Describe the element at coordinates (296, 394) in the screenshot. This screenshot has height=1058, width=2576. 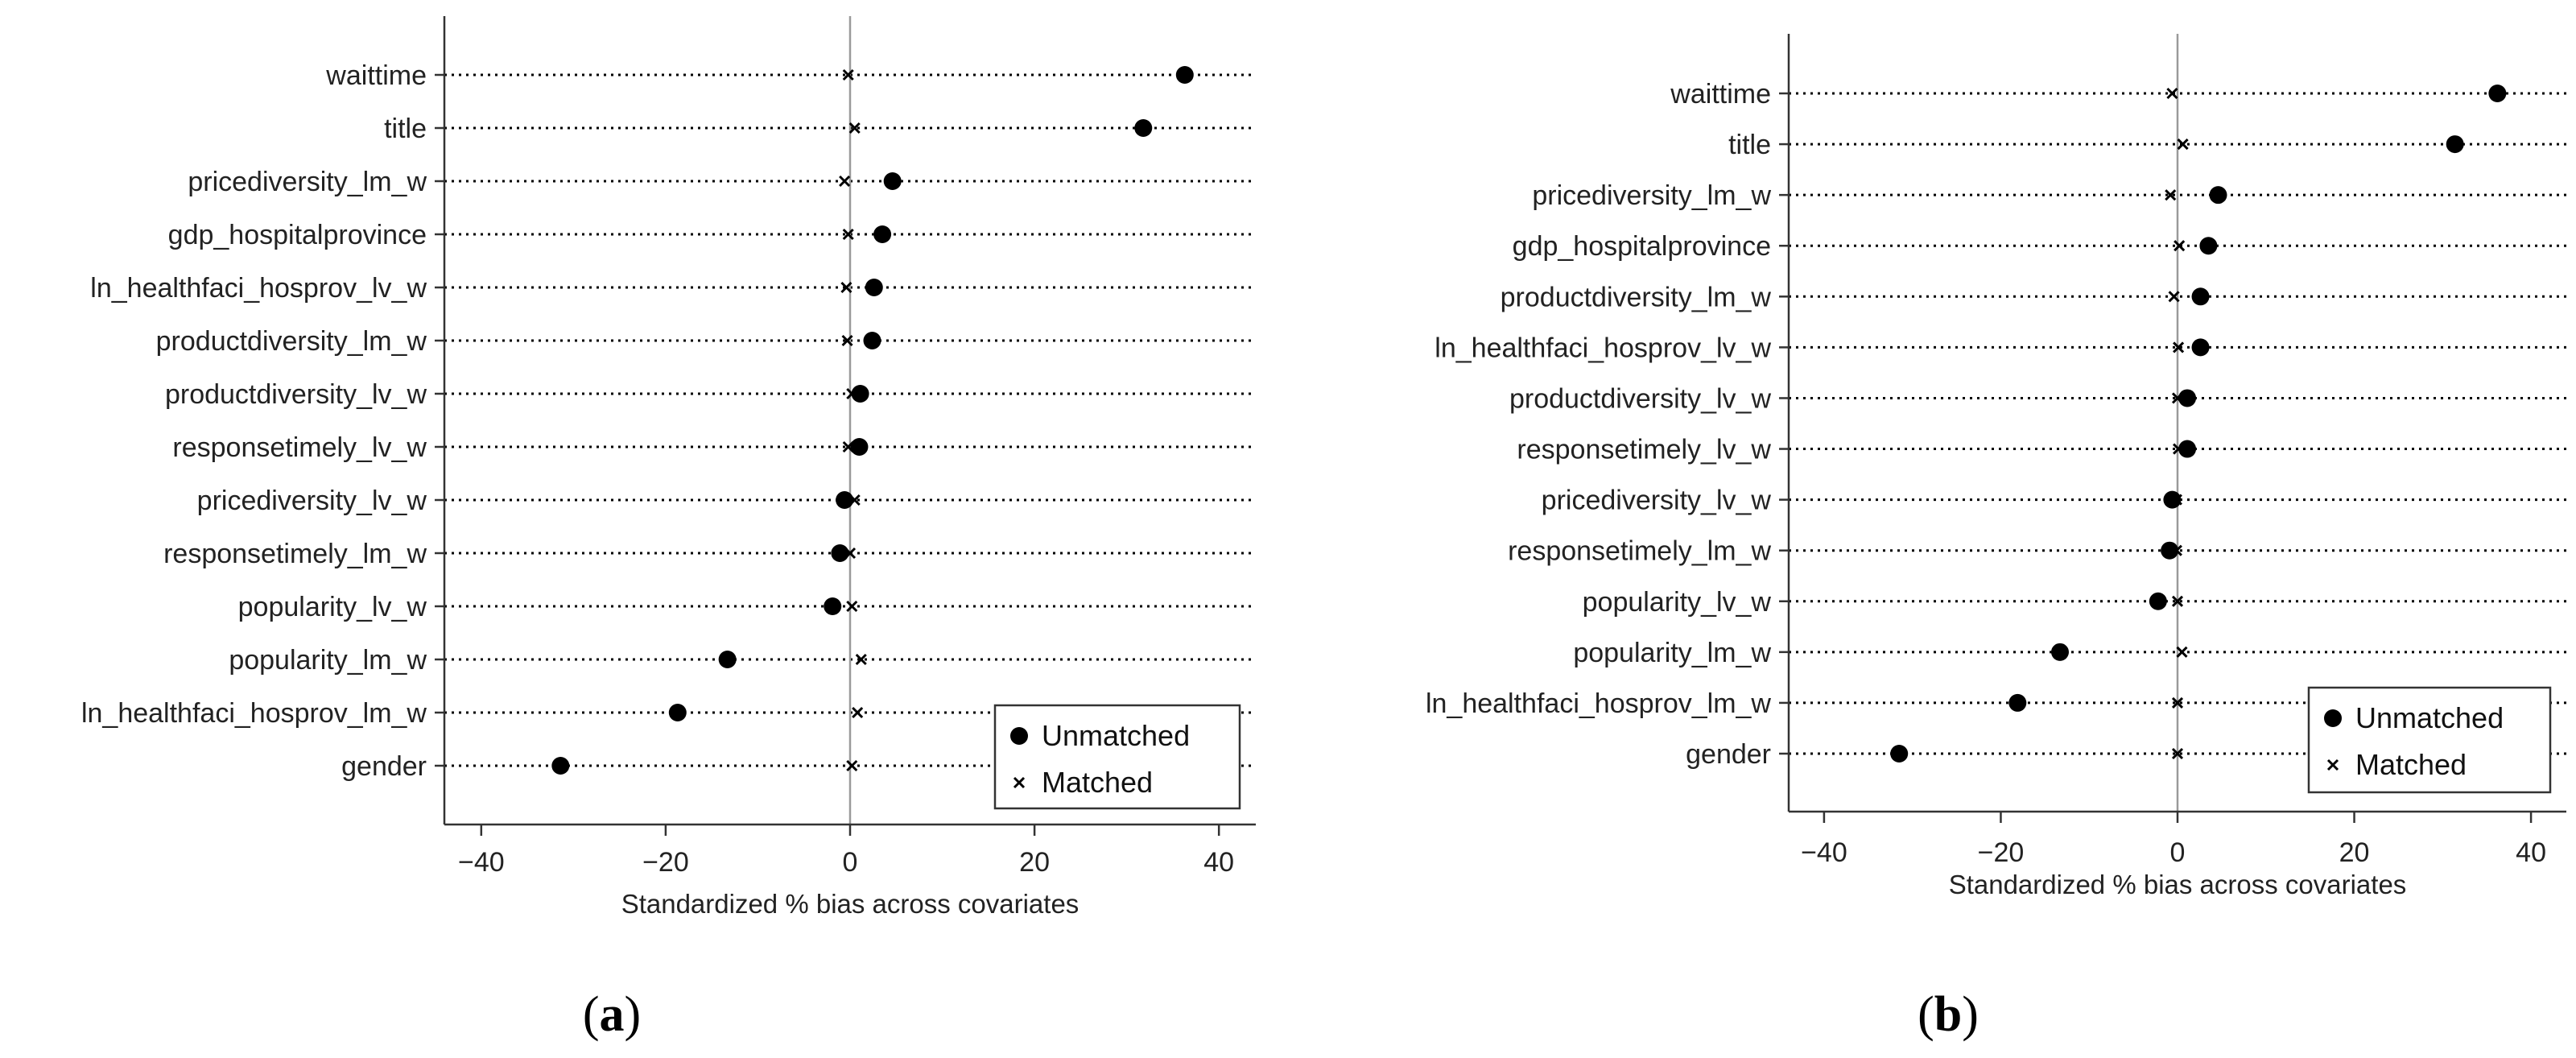
I see `y-tick-label: productdiversity_lv_w` at that location.